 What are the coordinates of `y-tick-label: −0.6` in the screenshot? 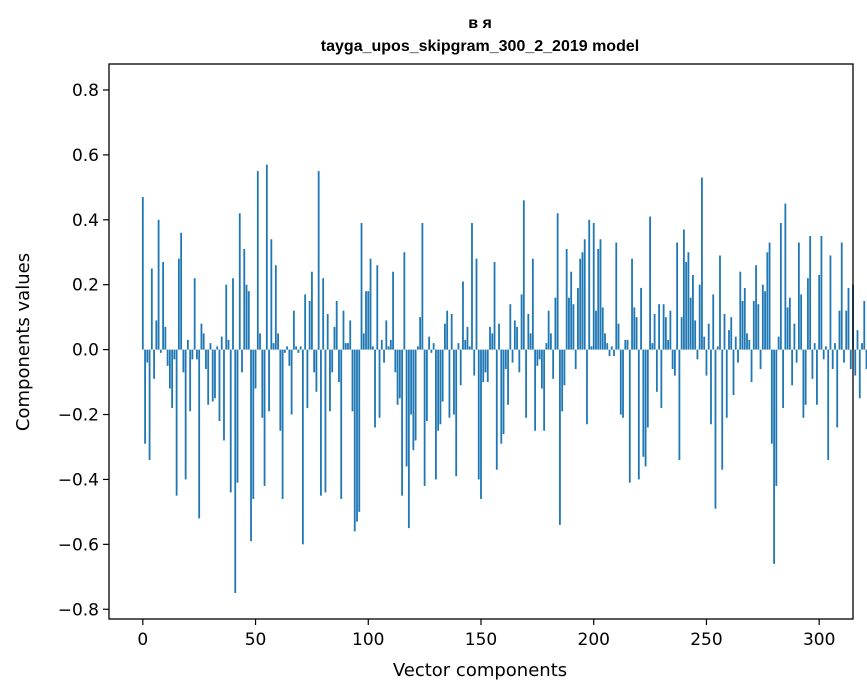 It's located at (78, 545).